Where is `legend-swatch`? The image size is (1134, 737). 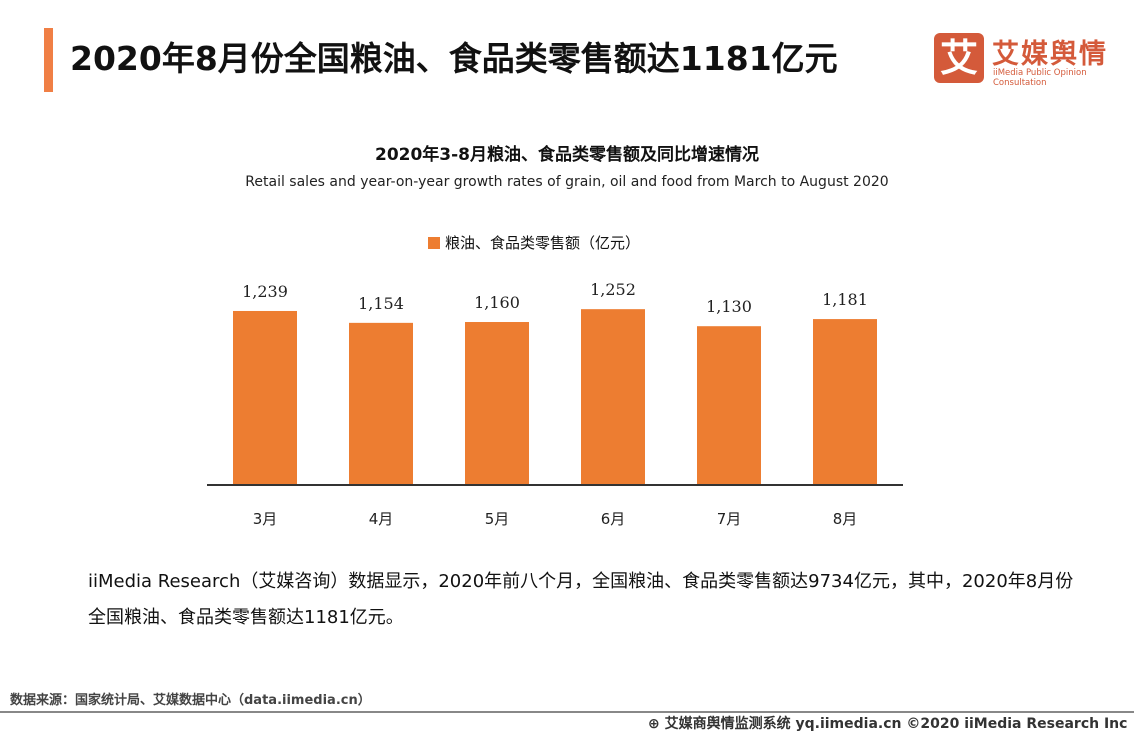 legend-swatch is located at coordinates (434, 242).